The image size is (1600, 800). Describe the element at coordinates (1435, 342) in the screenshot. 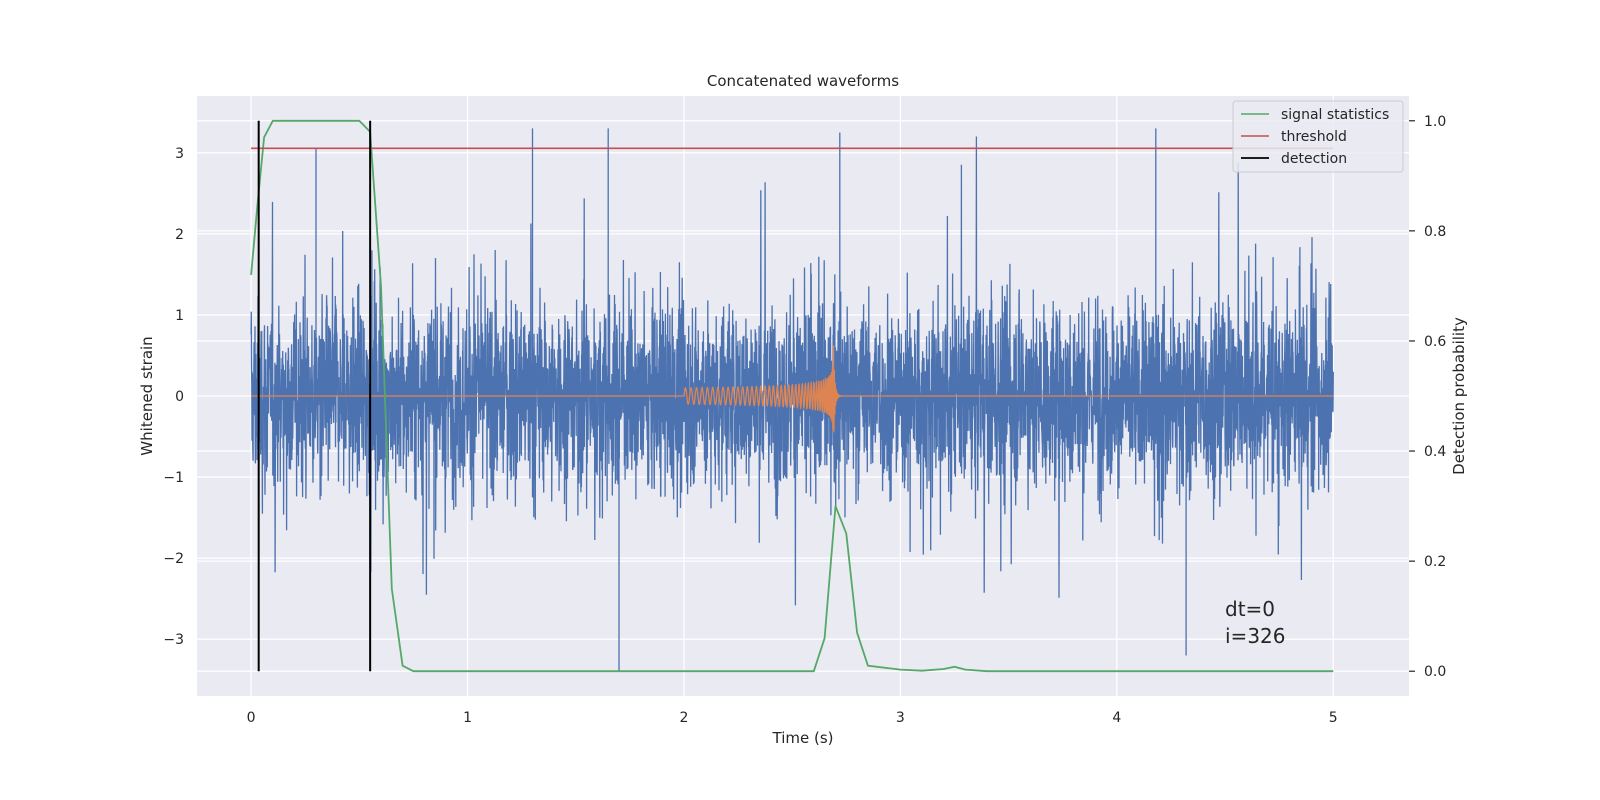

I see `y2-tick-label: 0.6` at that location.